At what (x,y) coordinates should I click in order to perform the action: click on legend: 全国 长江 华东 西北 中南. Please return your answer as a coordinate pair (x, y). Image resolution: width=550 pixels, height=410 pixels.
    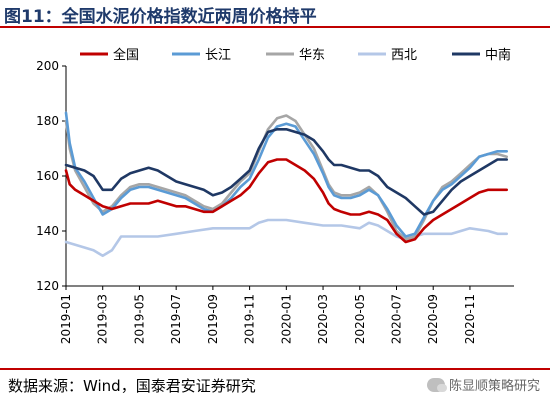
    Looking at the image, I should click on (295, 55).